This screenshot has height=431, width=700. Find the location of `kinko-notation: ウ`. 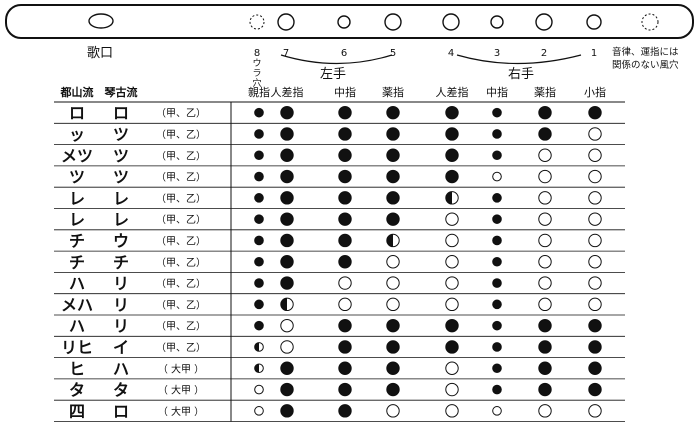

kinko-notation: ウ is located at coordinates (121, 240).